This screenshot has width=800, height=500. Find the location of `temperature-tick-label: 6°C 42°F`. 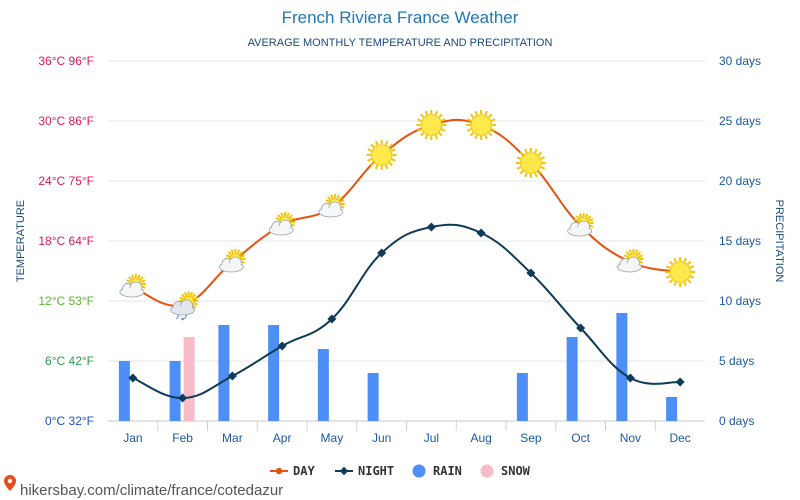

temperature-tick-label: 6°C 42°F is located at coordinates (69, 361).